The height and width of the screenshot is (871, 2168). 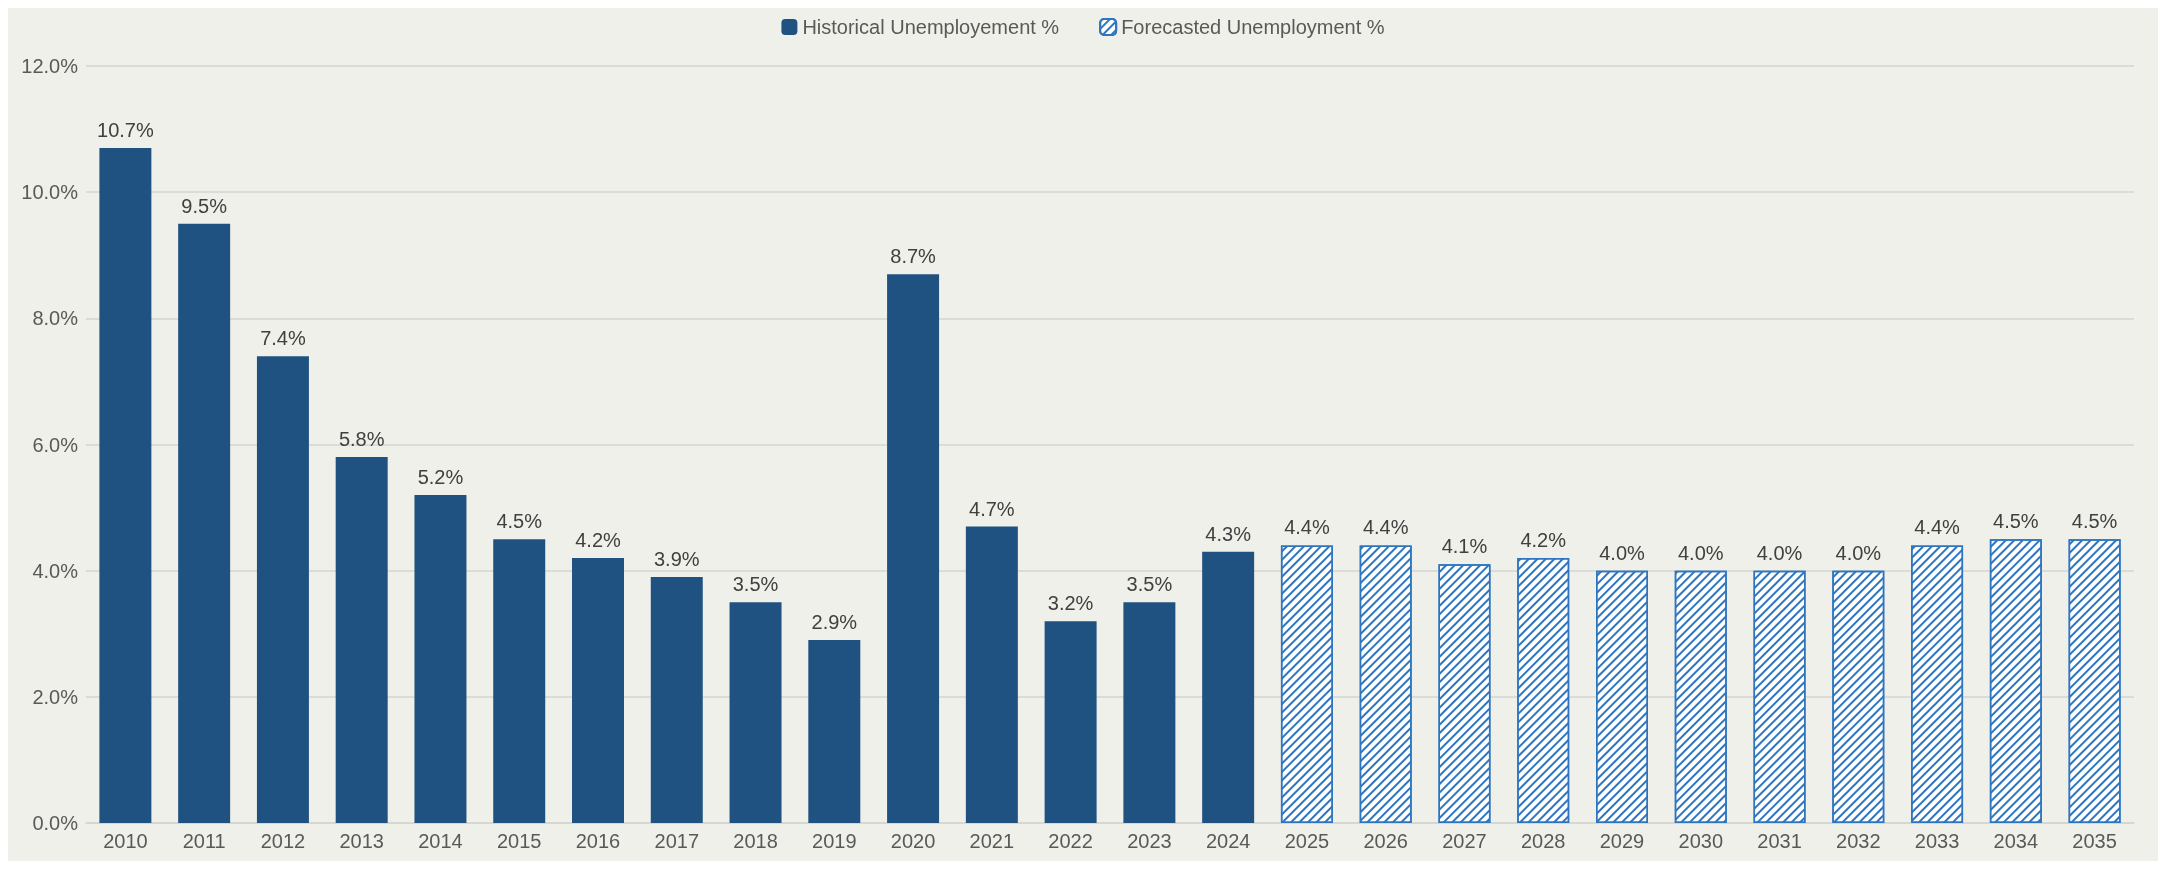 What do you see at coordinates (992, 841) in the screenshot?
I see `x-tick-label: 2021` at bounding box center [992, 841].